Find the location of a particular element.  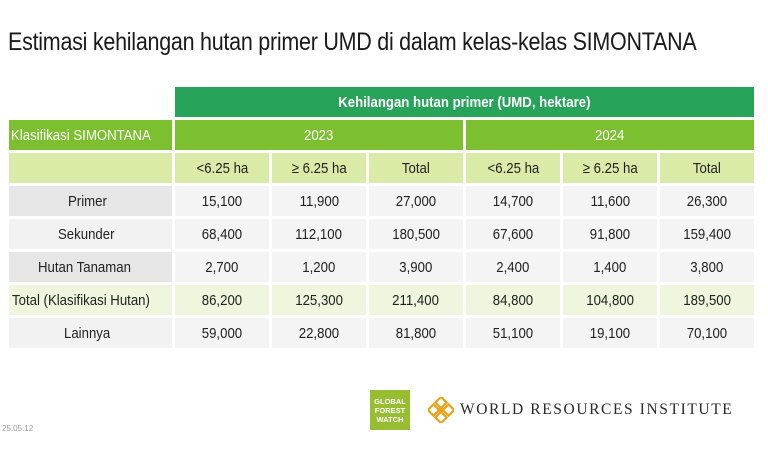

cell-value: 26,300 is located at coordinates (707, 201).